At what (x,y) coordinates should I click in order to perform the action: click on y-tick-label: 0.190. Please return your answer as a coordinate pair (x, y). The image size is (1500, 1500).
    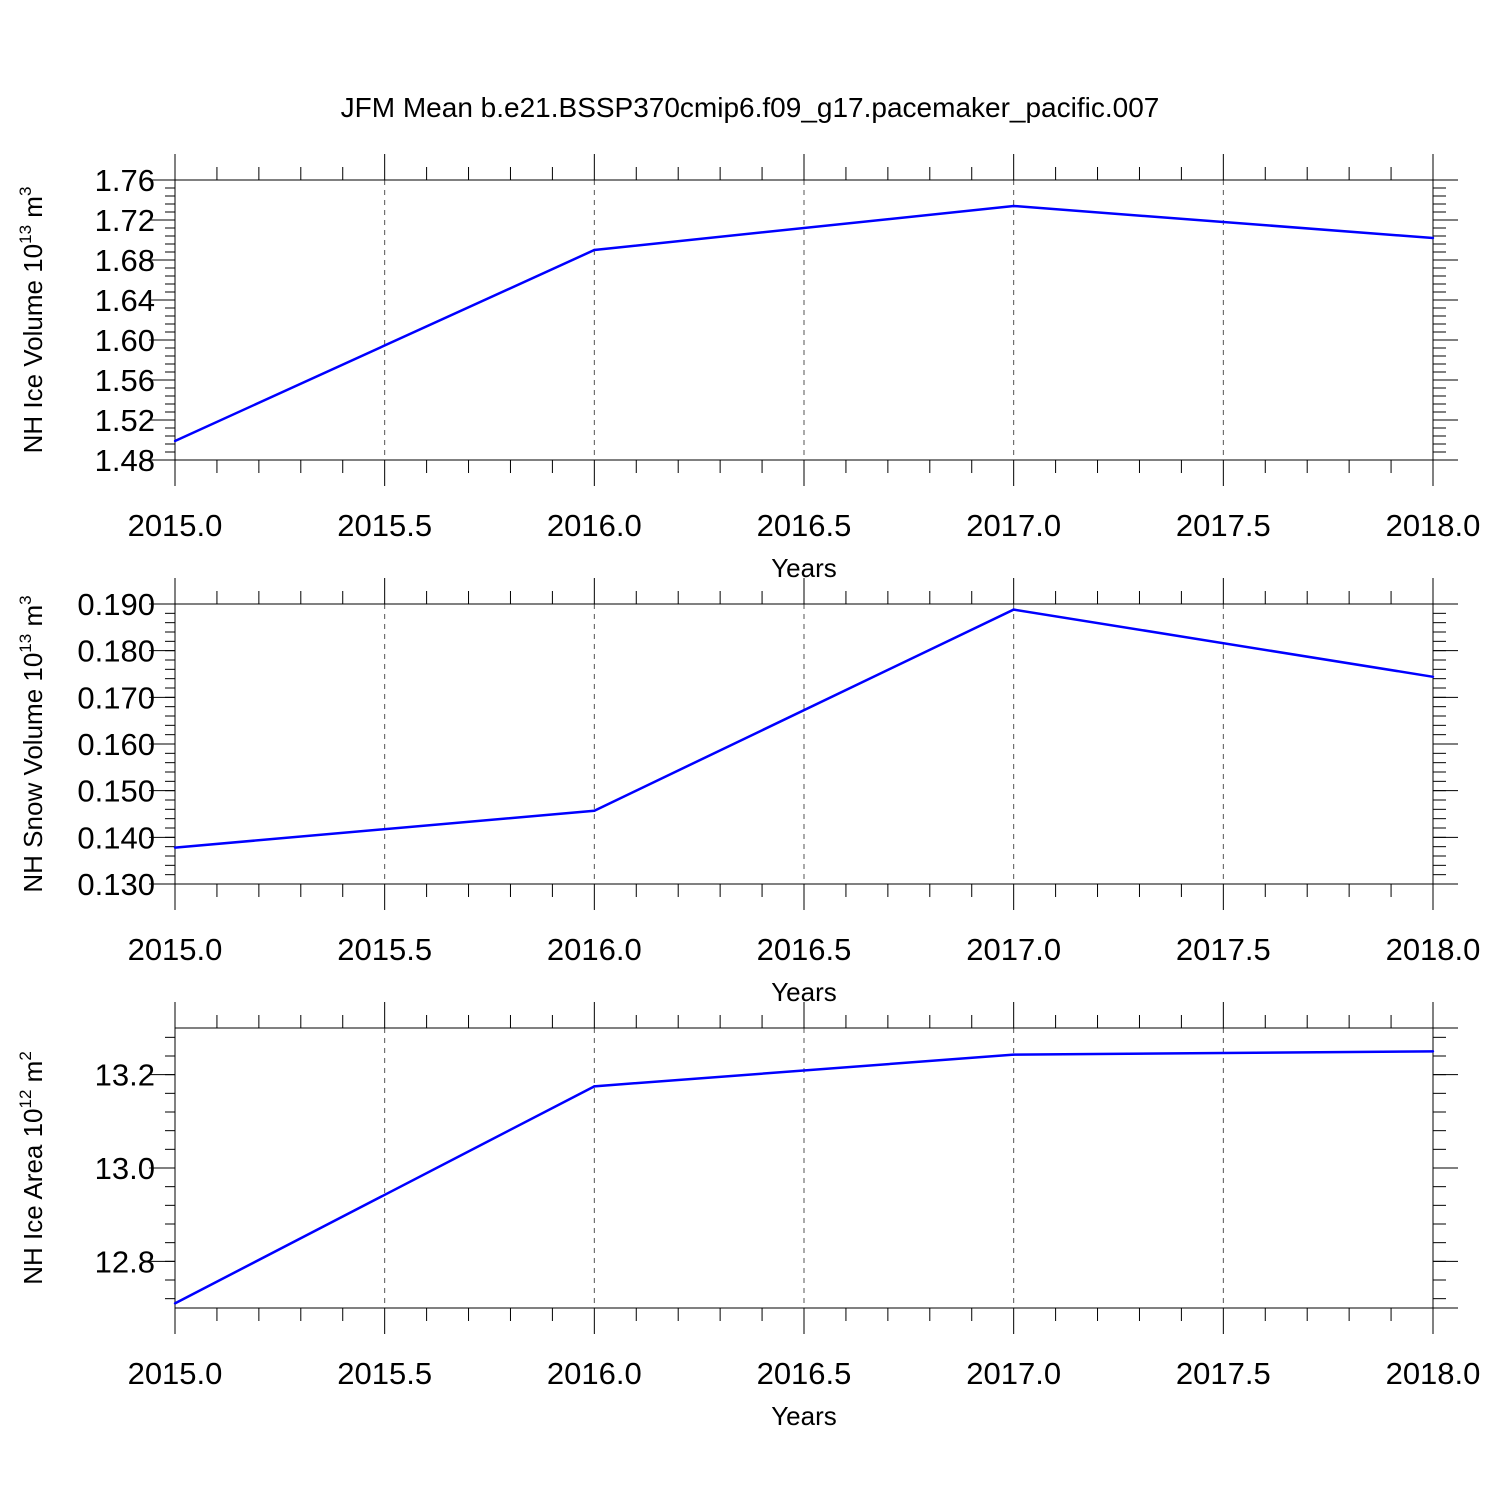
    Looking at the image, I should click on (116, 604).